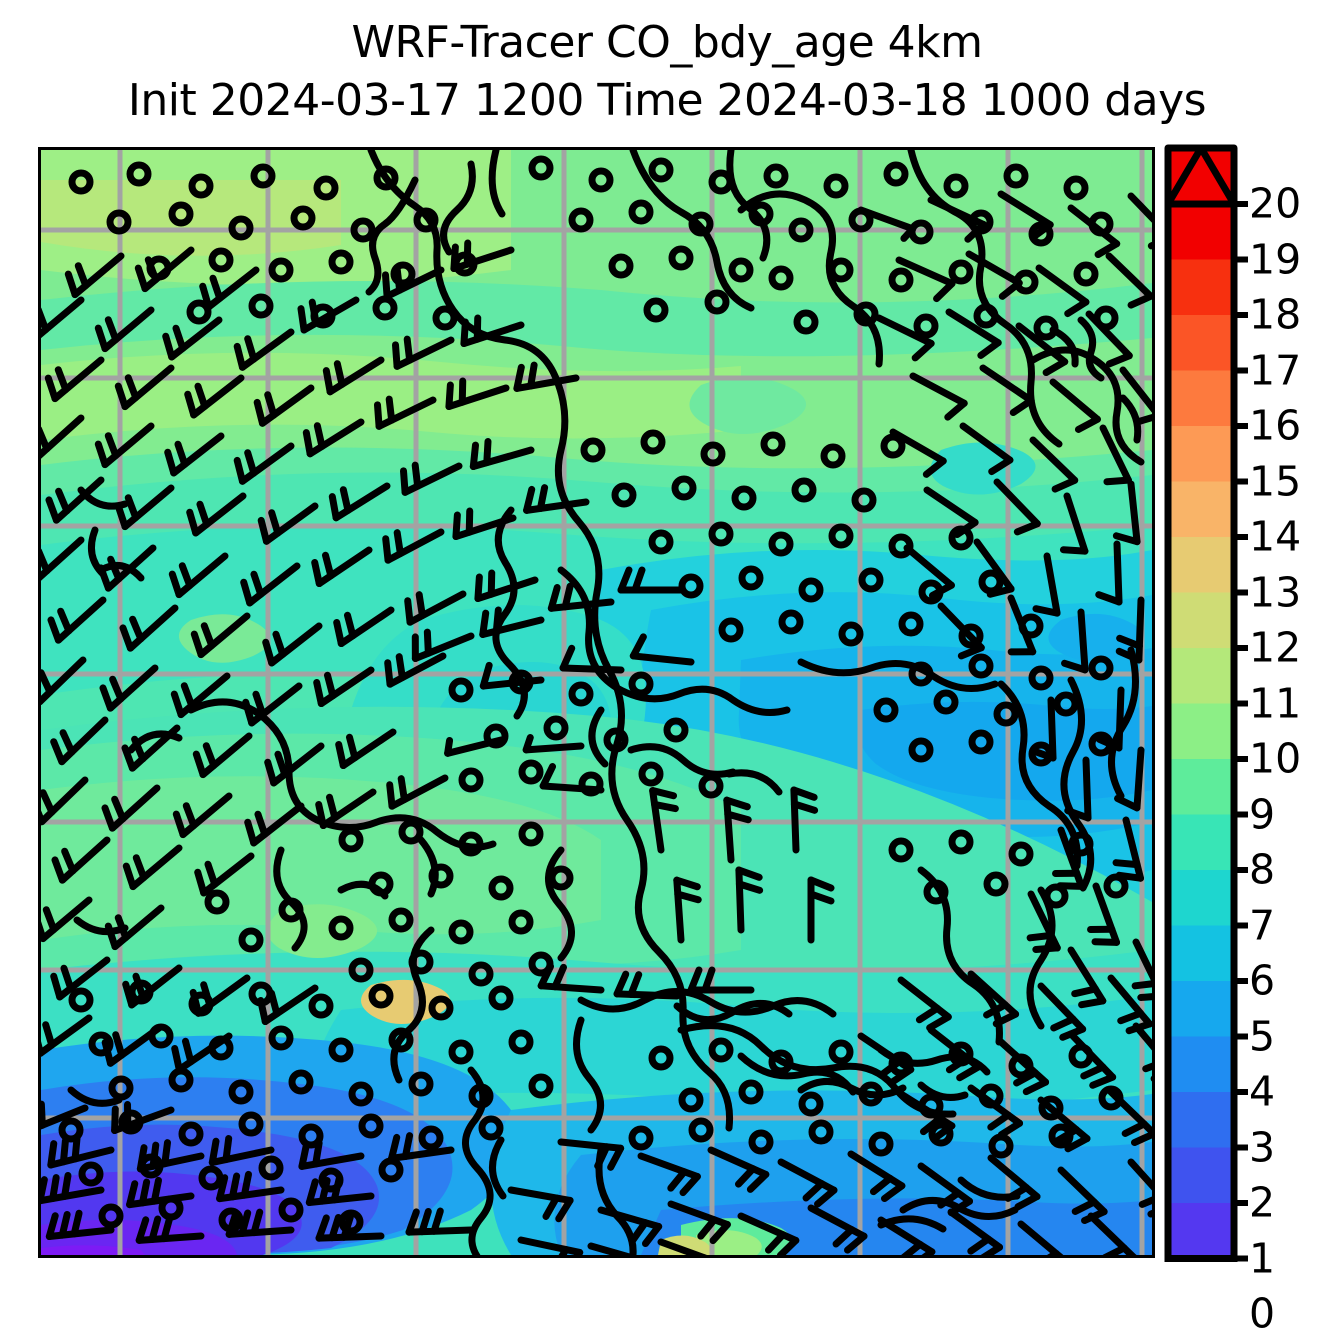 This screenshot has height=1338, width=1334. Describe the element at coordinates (1275, 592) in the screenshot. I see `cbar-tick-13: 13` at that location.